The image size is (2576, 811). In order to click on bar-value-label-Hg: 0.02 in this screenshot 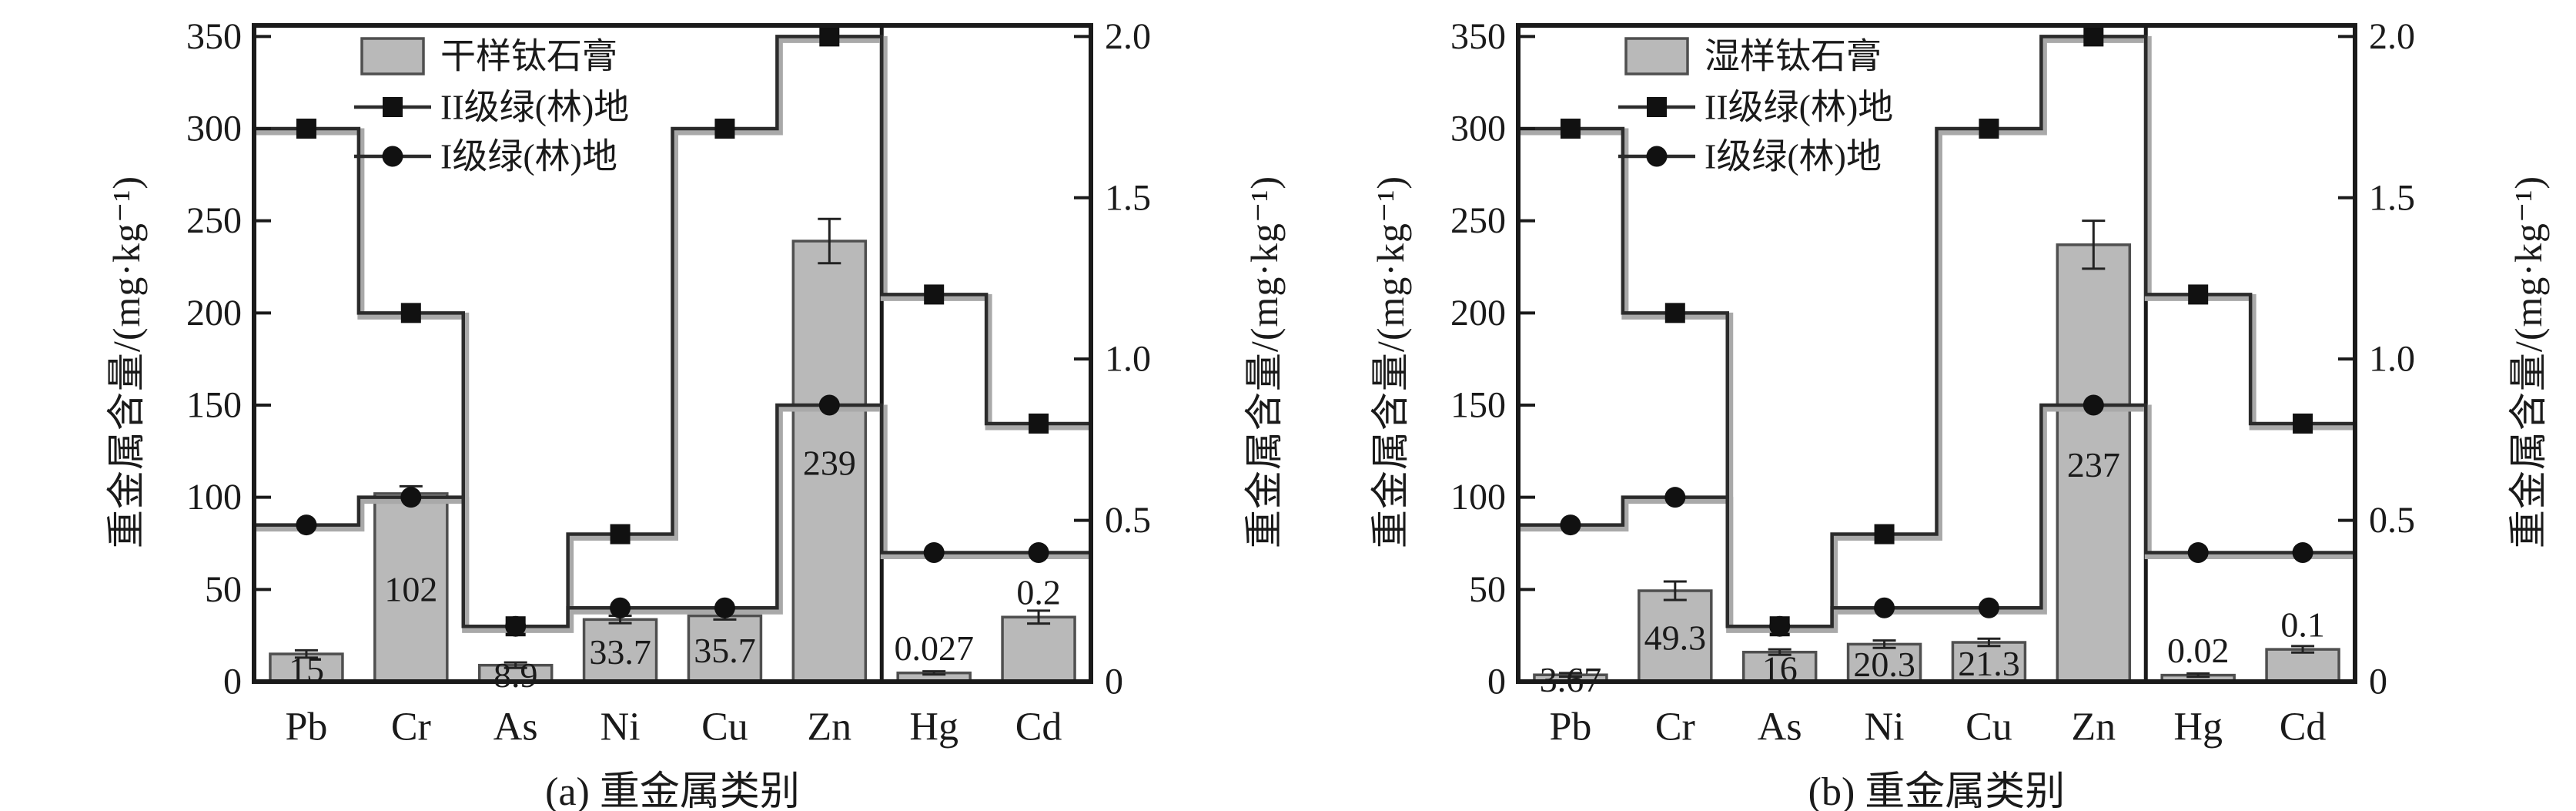, I will do `click(2199, 650)`.